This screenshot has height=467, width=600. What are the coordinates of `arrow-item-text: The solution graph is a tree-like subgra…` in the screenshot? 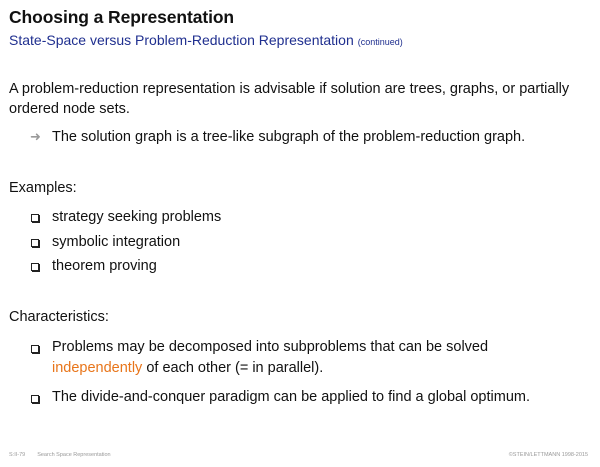 It's located at (289, 137).